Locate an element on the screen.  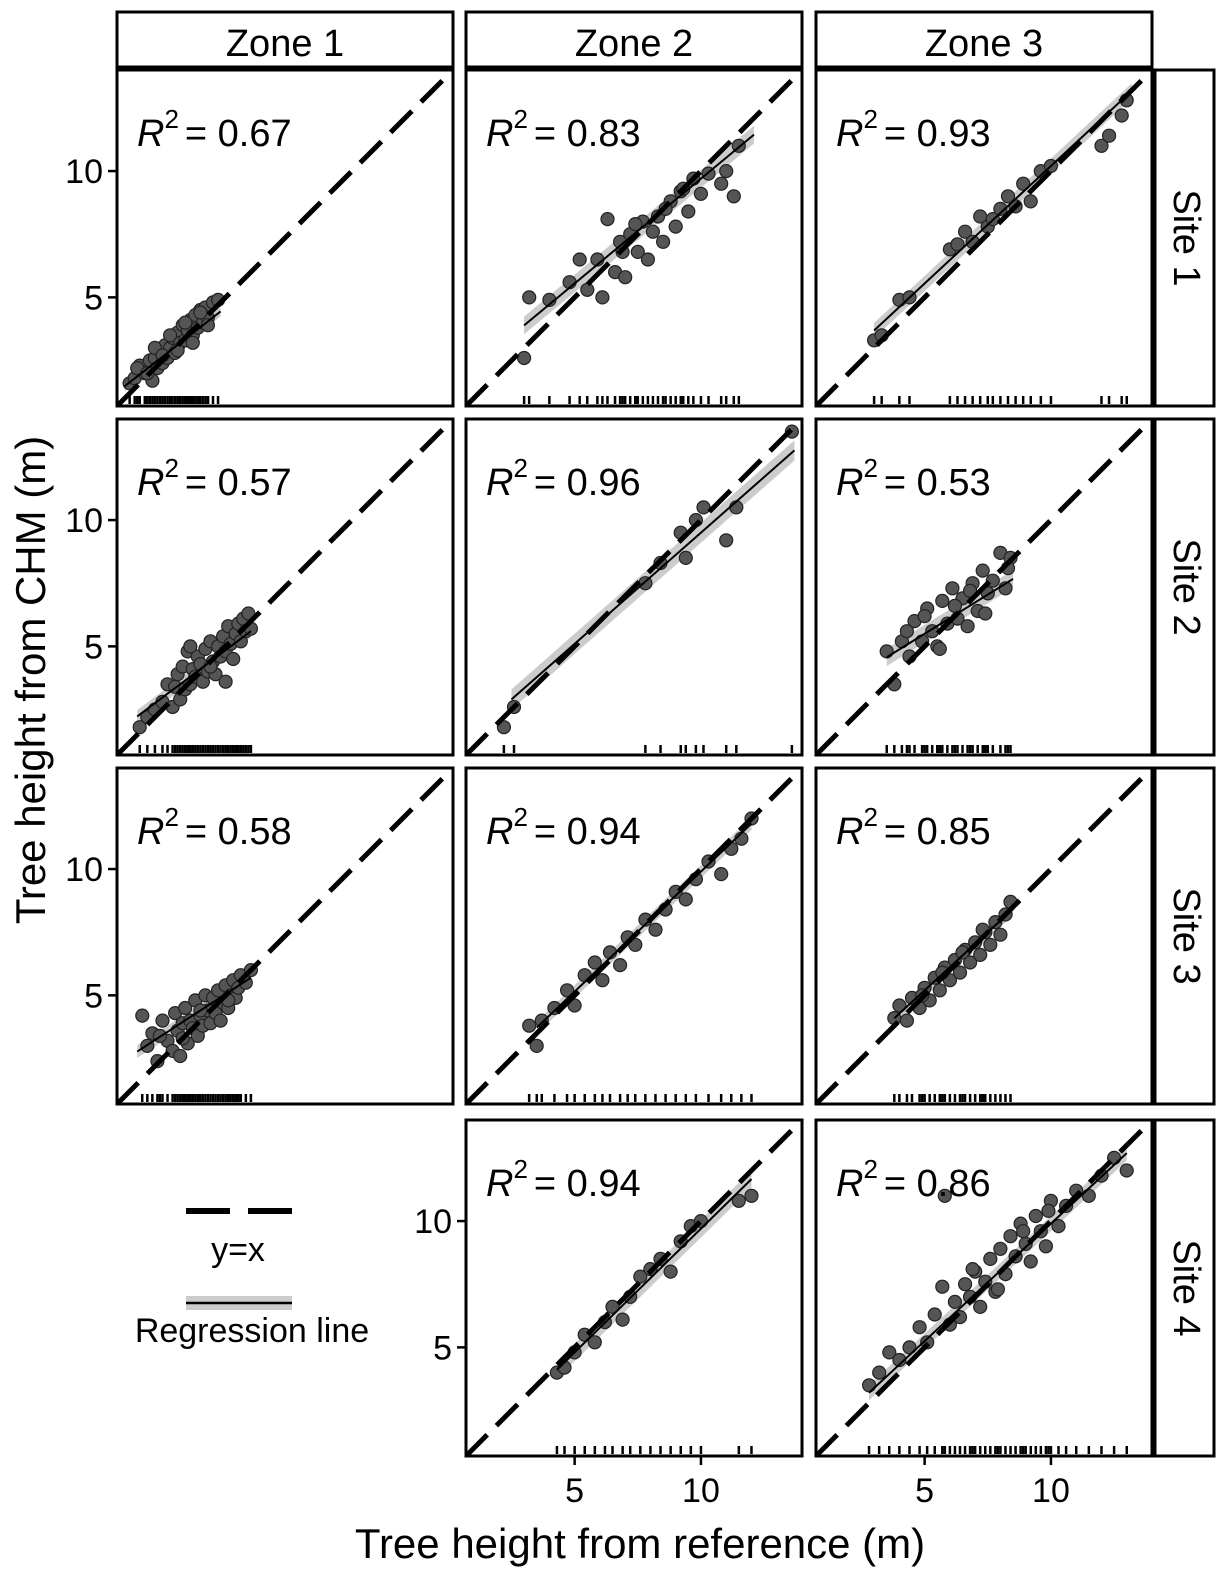
r-squared-annotation: R2 = 0.58 is located at coordinates (214, 827).